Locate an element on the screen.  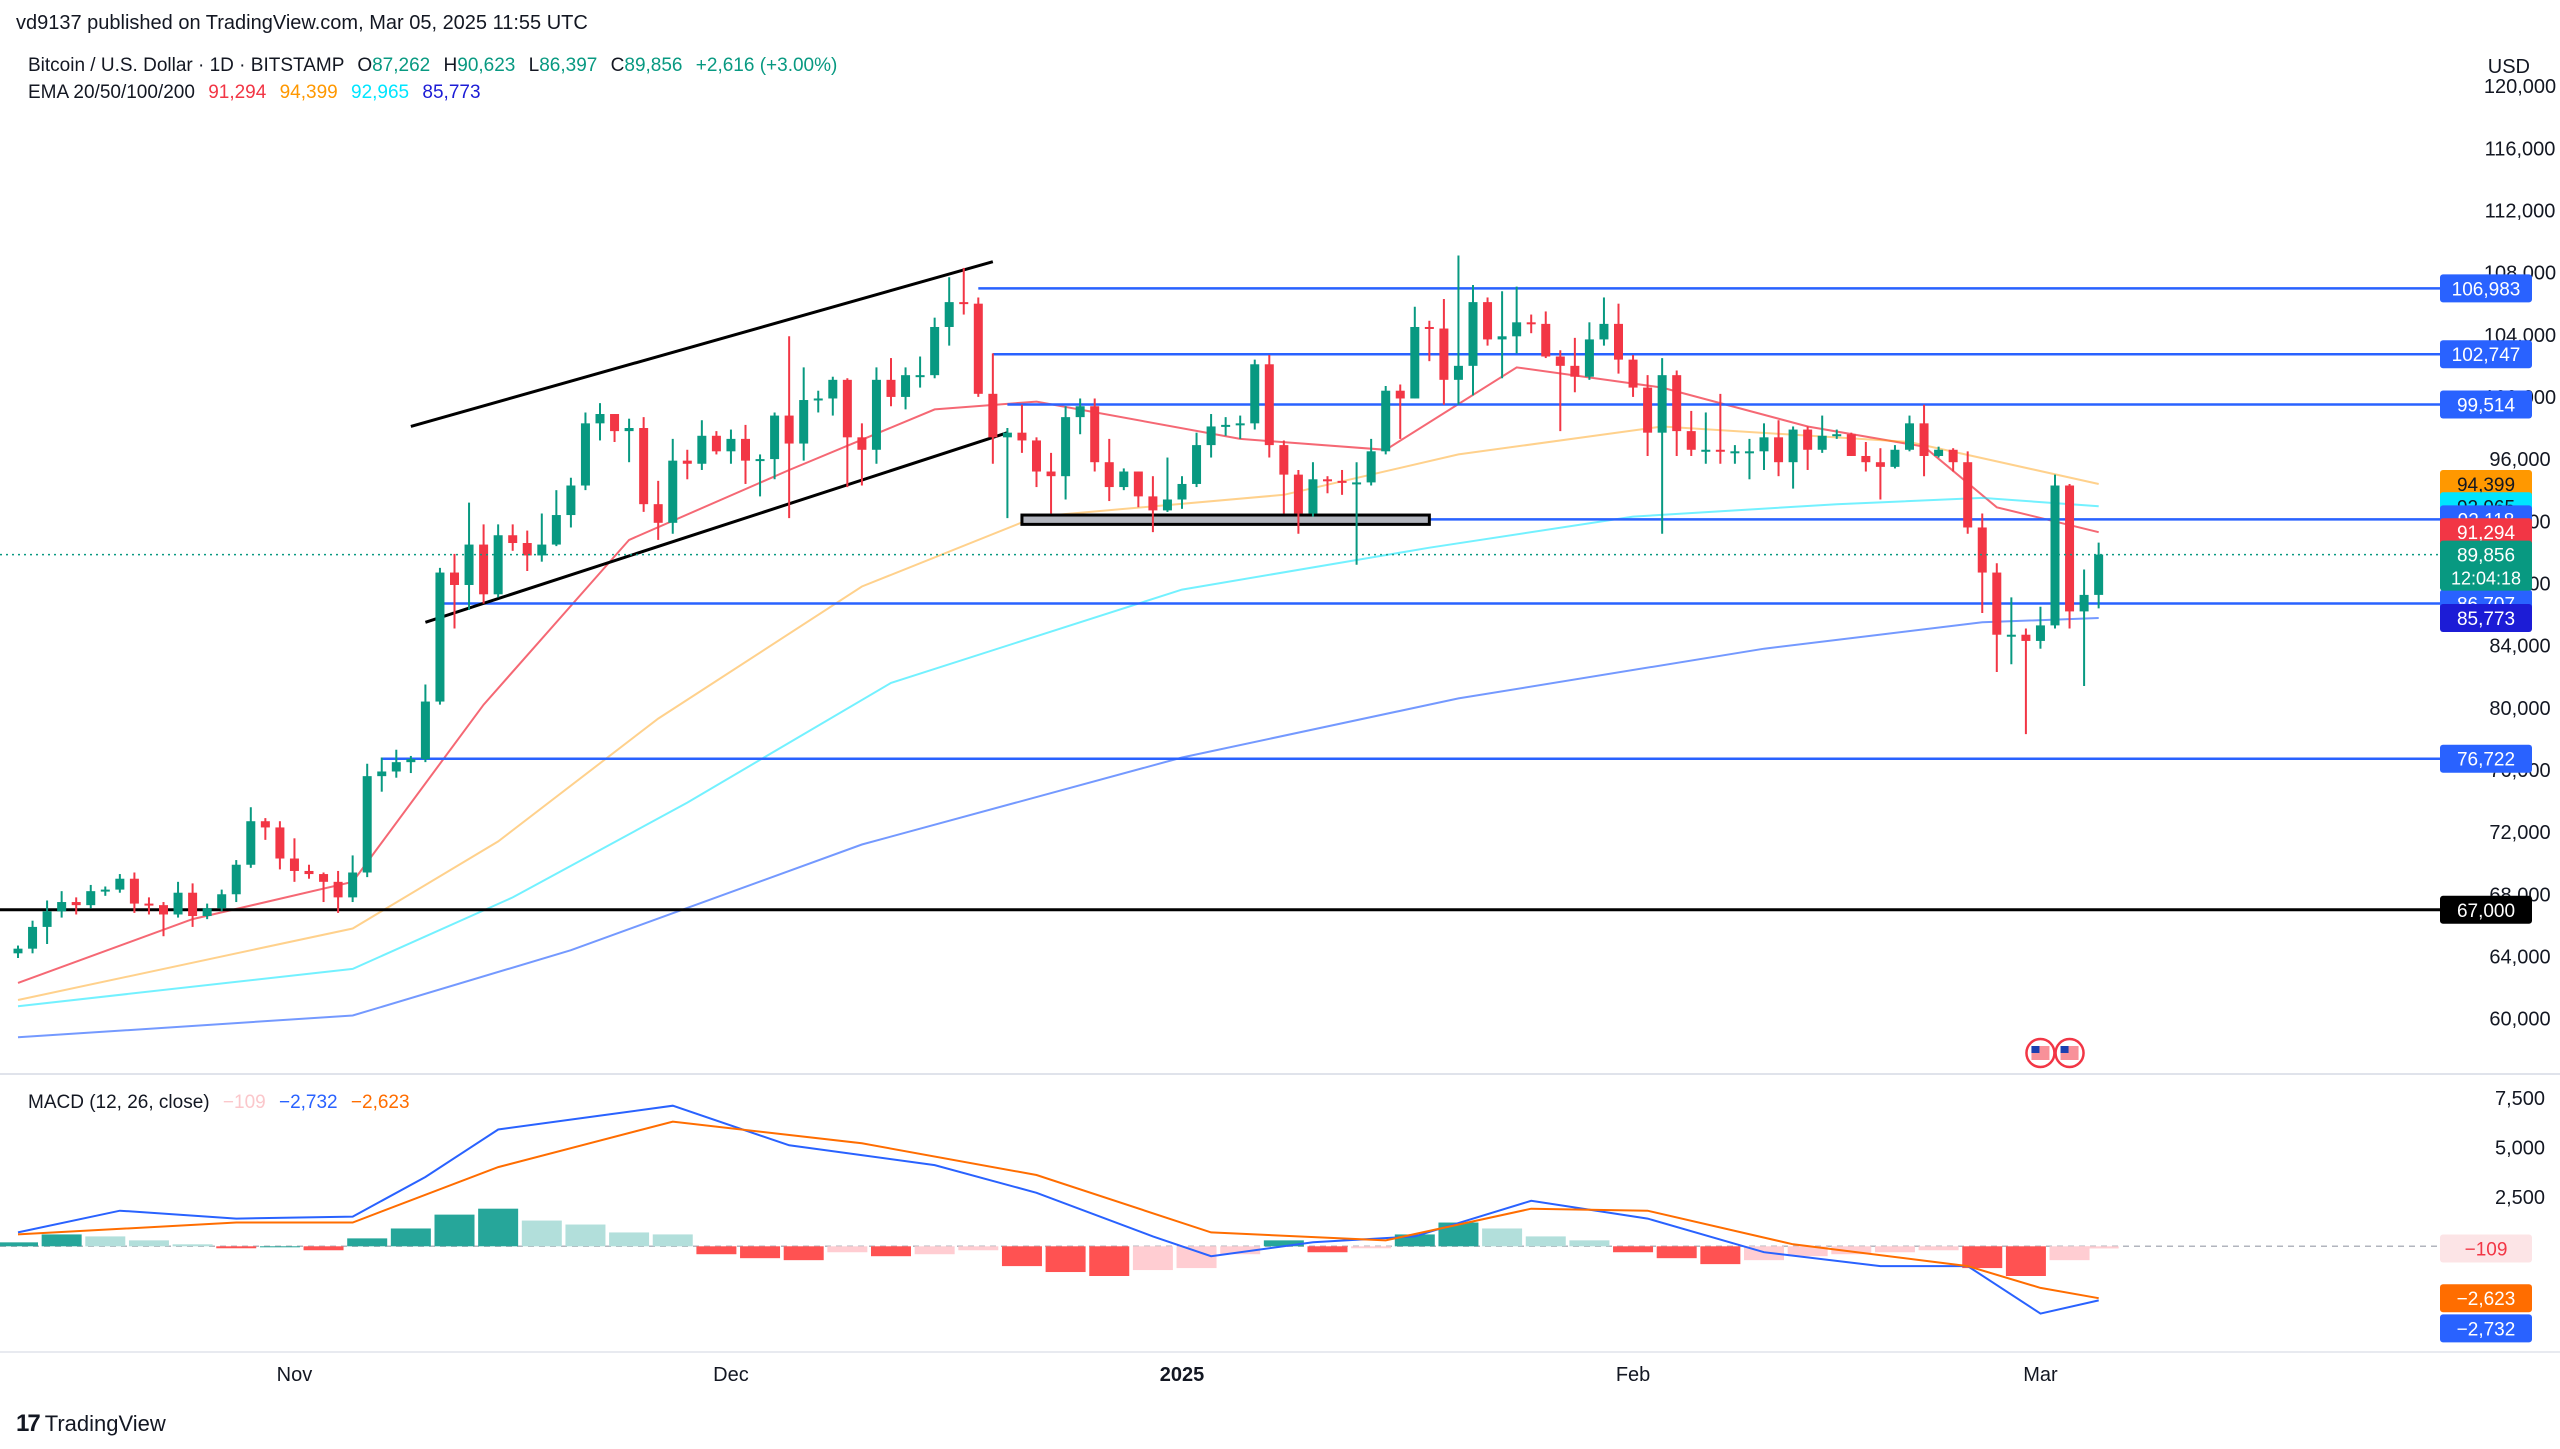
open-label: O is located at coordinates (365, 65).